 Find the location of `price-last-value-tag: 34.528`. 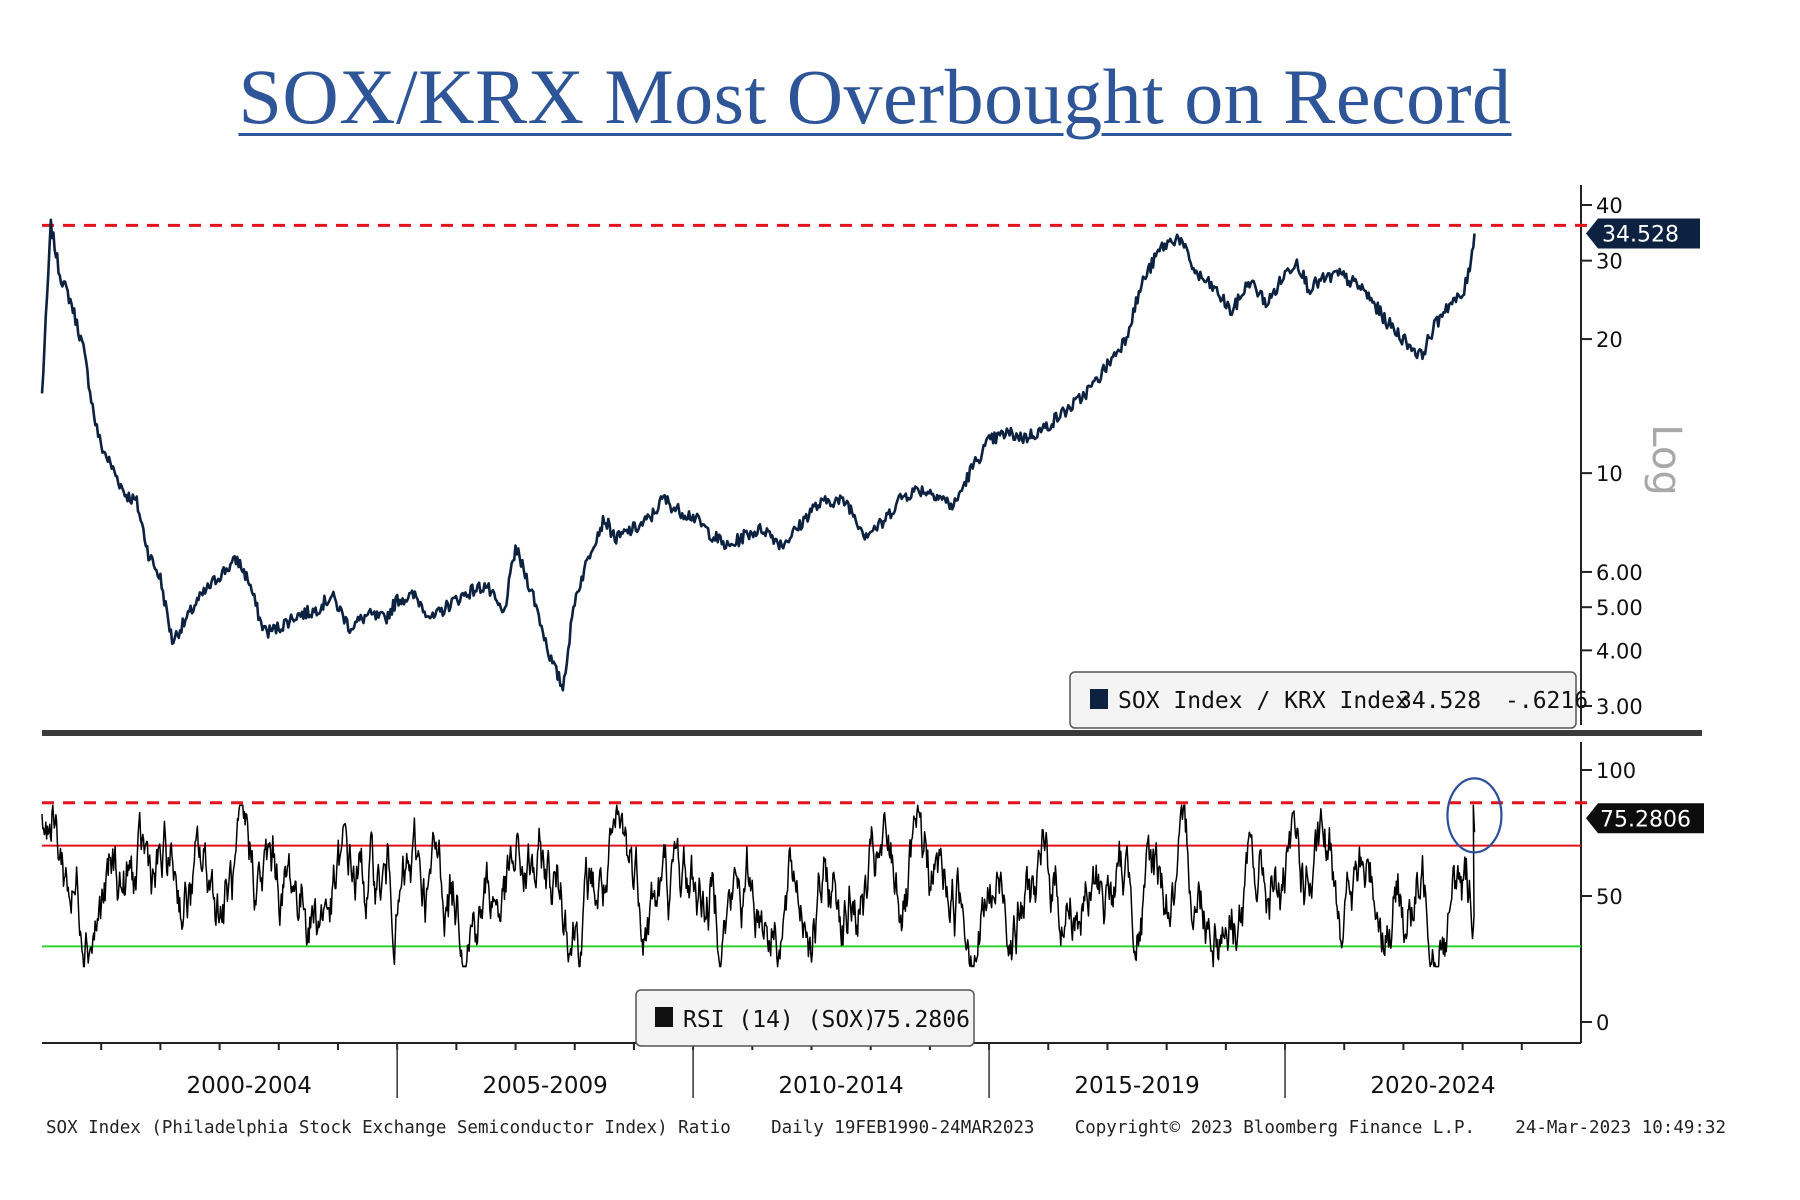

price-last-value-tag: 34.528 is located at coordinates (1643, 233).